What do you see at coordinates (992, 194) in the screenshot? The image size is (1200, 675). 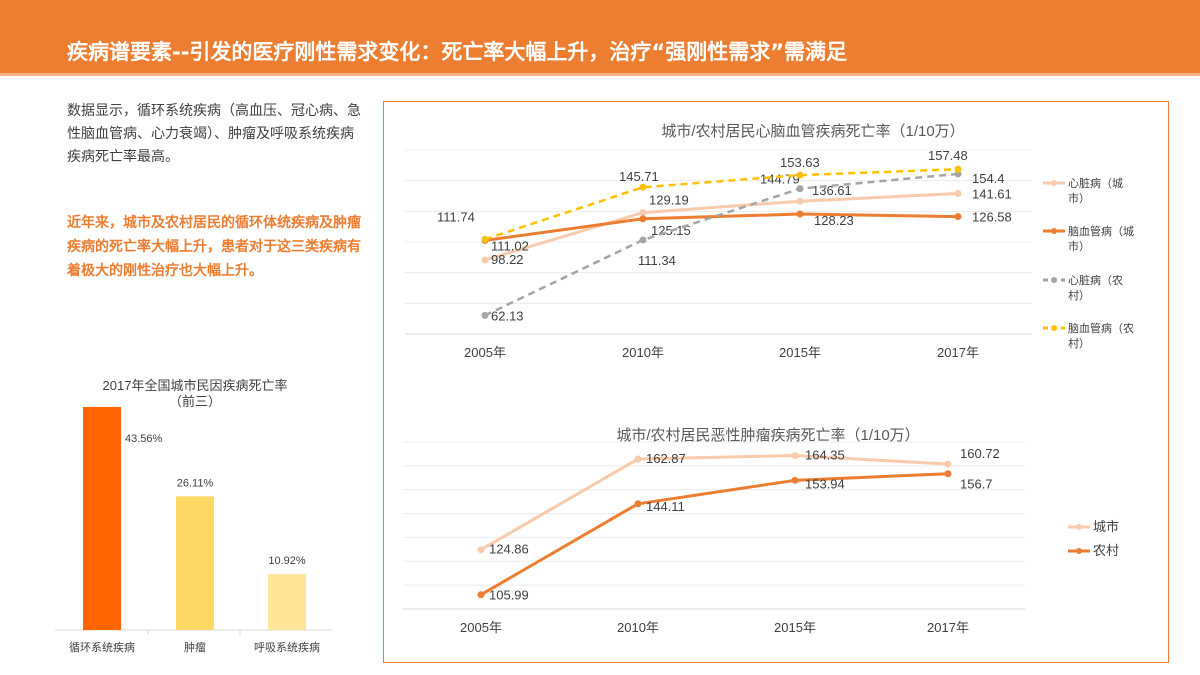 I see `data-label: 141.61` at bounding box center [992, 194].